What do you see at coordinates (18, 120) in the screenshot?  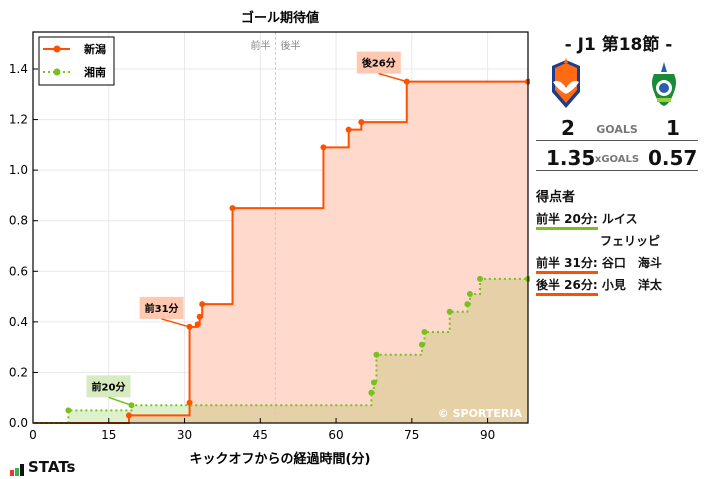 I see `y-tick-label: 1.2` at bounding box center [18, 120].